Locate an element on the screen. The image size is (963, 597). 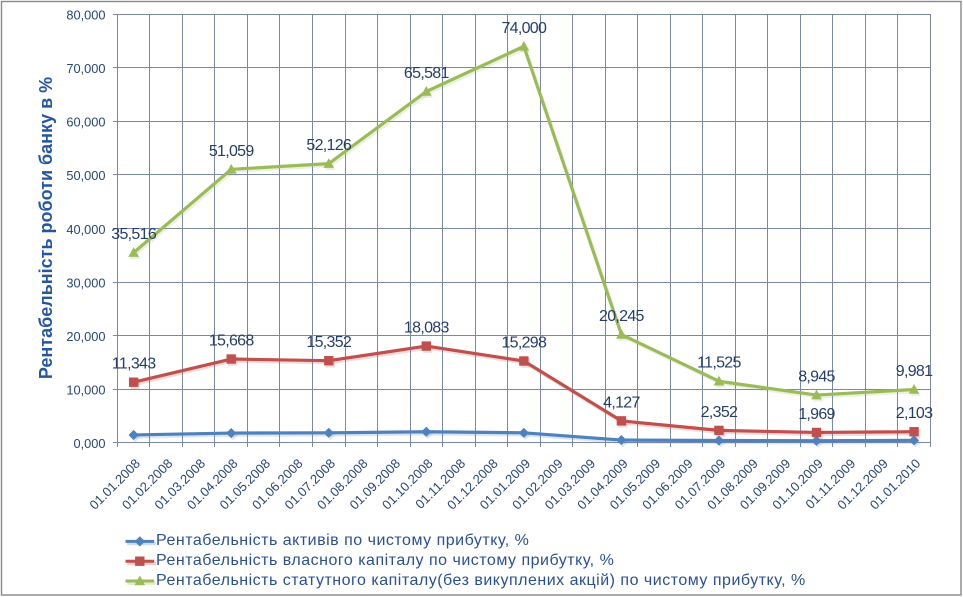
svg-text: 8,945 is located at coordinates (816, 377).